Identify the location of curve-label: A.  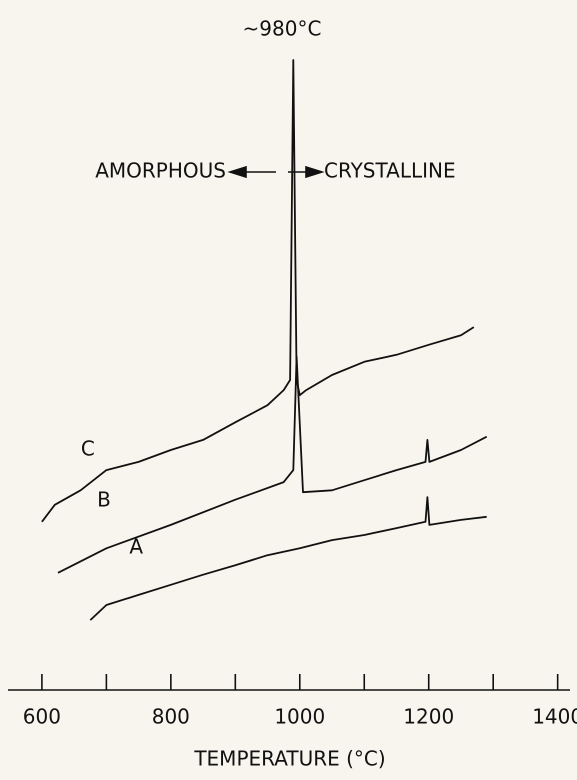
(136, 547).